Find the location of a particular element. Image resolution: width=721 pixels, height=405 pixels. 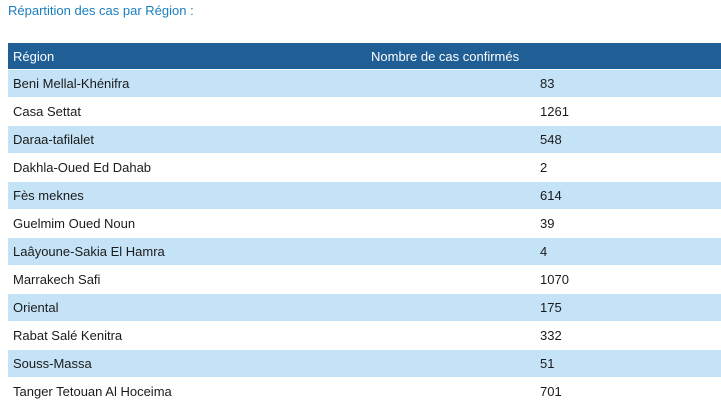

count-cell: 332 is located at coordinates (475, 335).